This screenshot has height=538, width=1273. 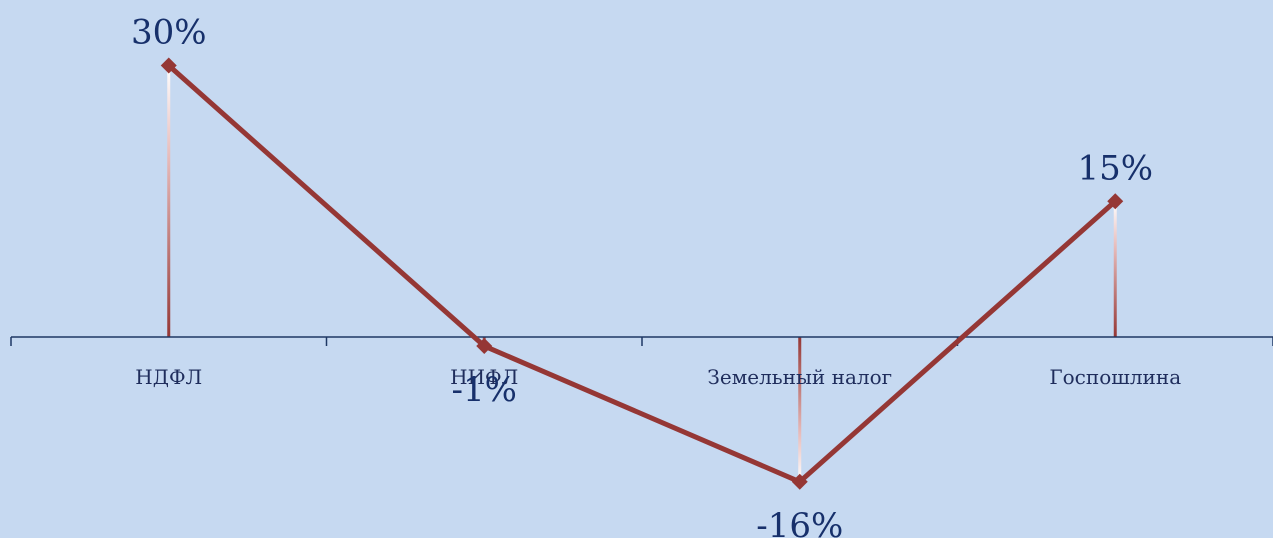 What do you see at coordinates (168, 377) in the screenshot?
I see `category-label-0: НДФЛ` at bounding box center [168, 377].